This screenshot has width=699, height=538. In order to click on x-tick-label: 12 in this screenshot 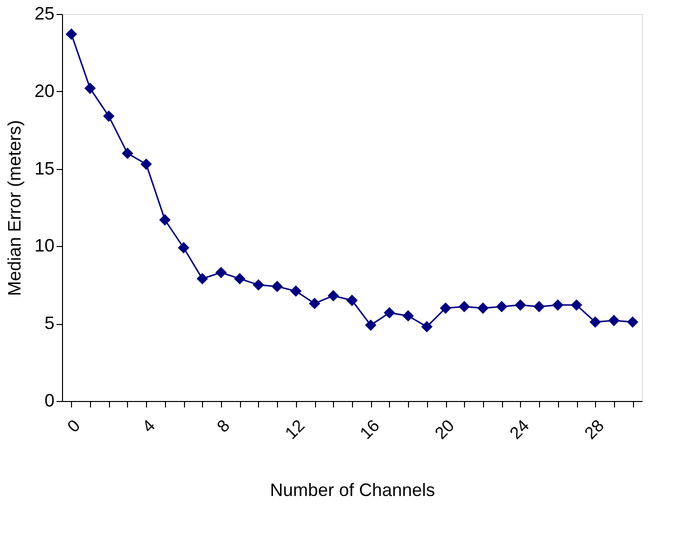, I will do `click(295, 429)`.